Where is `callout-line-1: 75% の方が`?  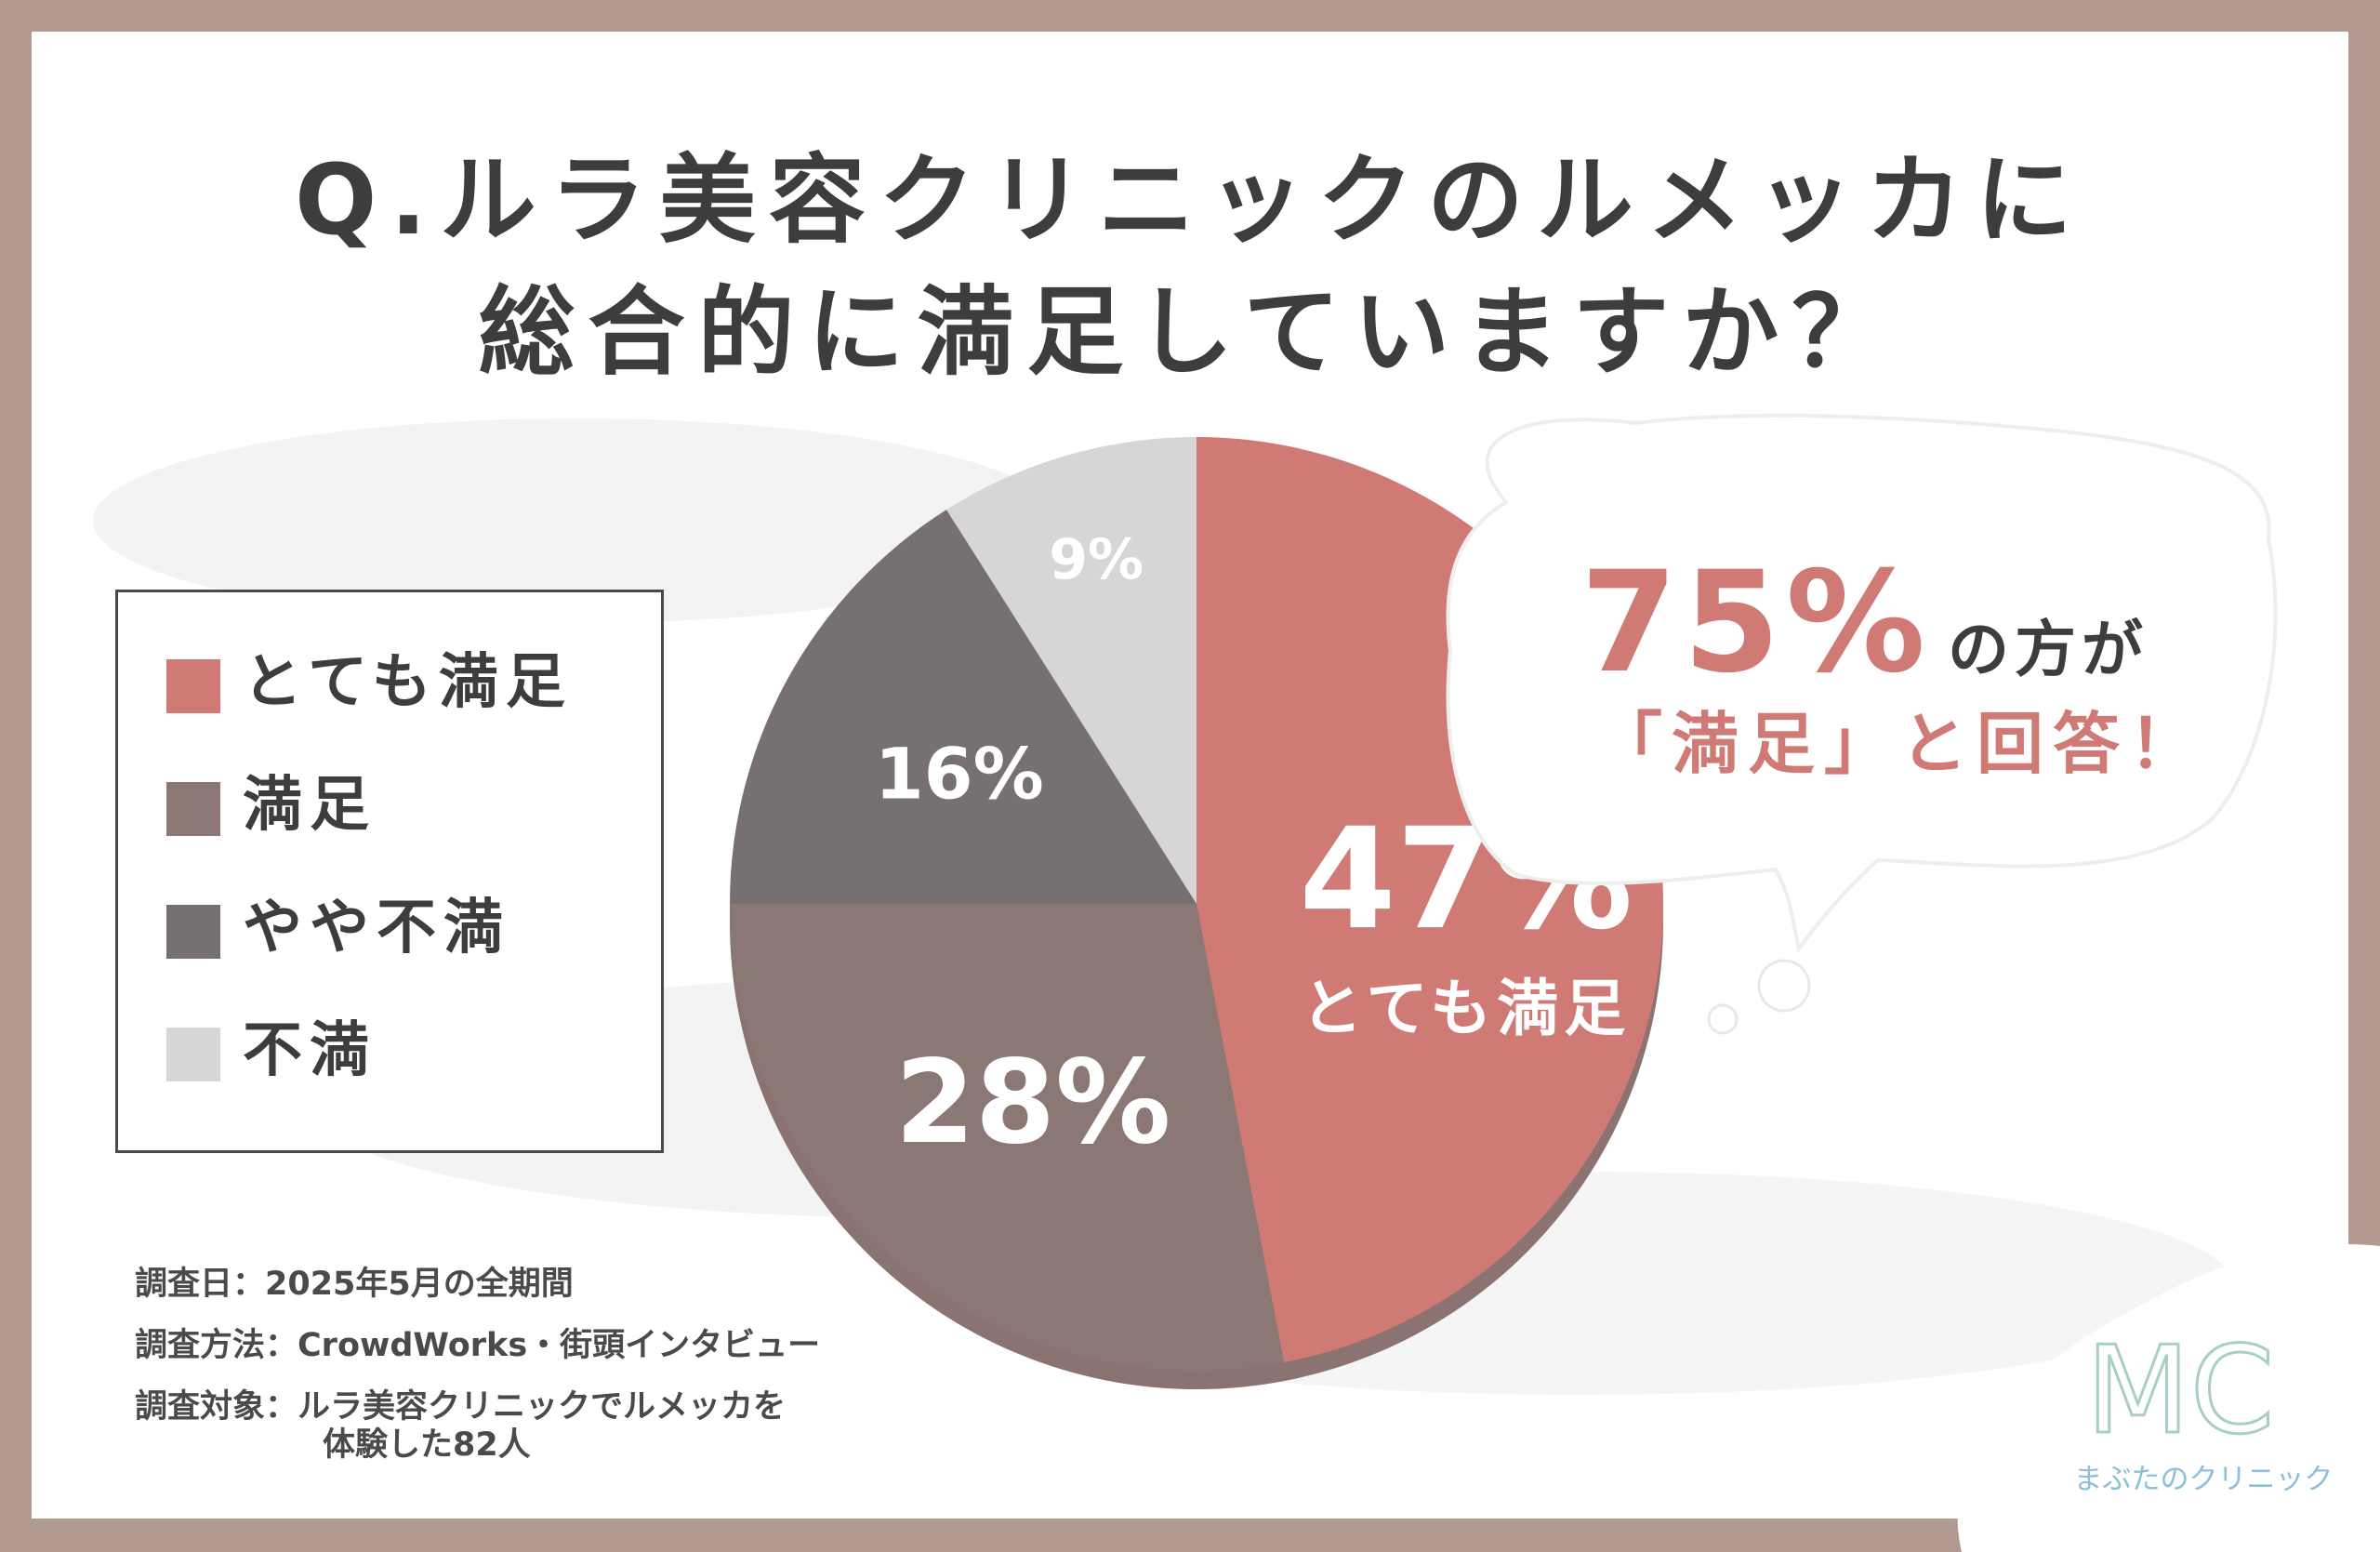 callout-line-1: 75% の方が is located at coordinates (1864, 623).